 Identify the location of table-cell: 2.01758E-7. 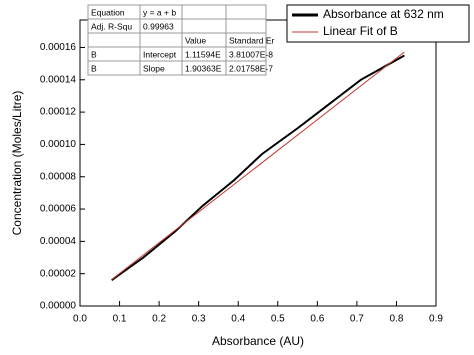
(251, 68).